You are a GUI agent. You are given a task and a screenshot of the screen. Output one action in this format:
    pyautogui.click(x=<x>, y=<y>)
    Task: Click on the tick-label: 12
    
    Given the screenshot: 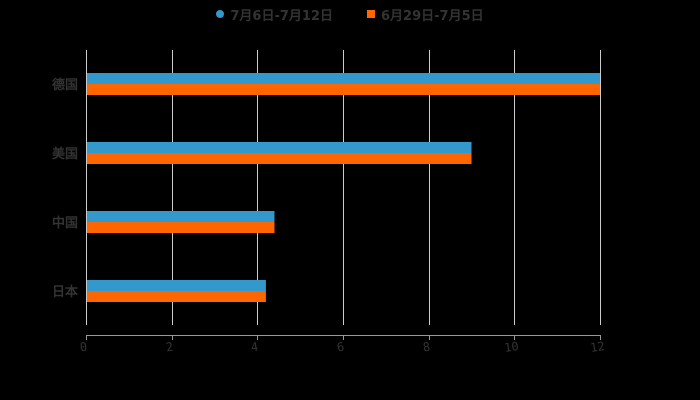 What is the action you would take?
    pyautogui.click(x=597, y=347)
    